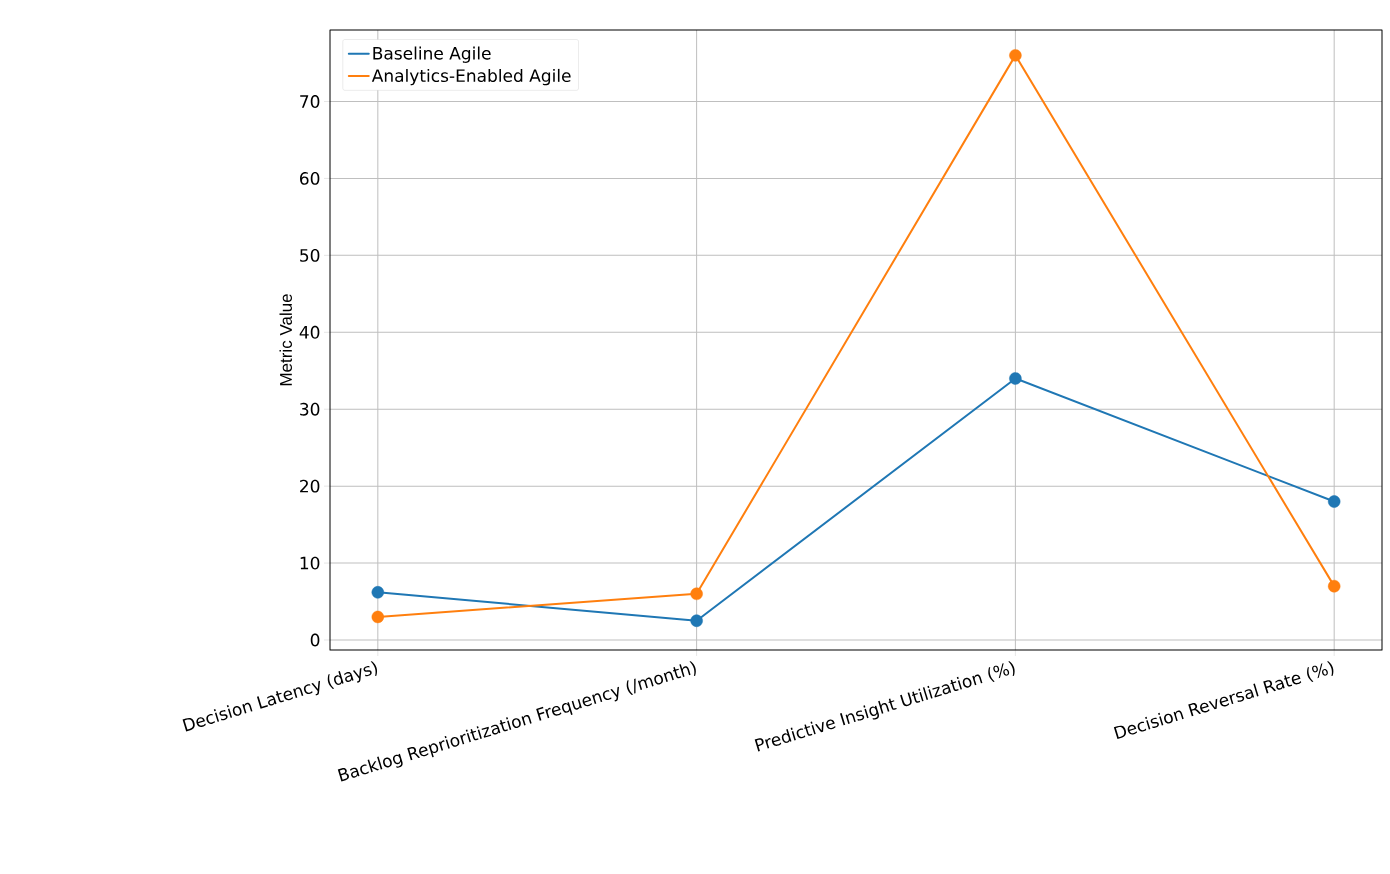  What do you see at coordinates (310, 255) in the screenshot?
I see `y-tick-label: 50` at bounding box center [310, 255].